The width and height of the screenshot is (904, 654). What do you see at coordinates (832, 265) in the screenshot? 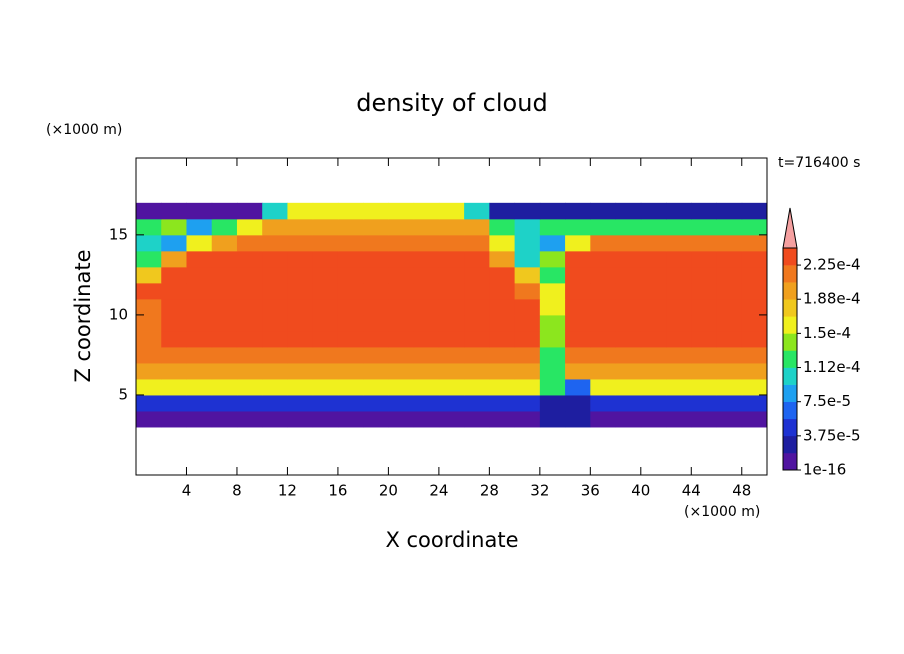
I see `colorbar-tick-label: 2.25e-4` at bounding box center [832, 265].